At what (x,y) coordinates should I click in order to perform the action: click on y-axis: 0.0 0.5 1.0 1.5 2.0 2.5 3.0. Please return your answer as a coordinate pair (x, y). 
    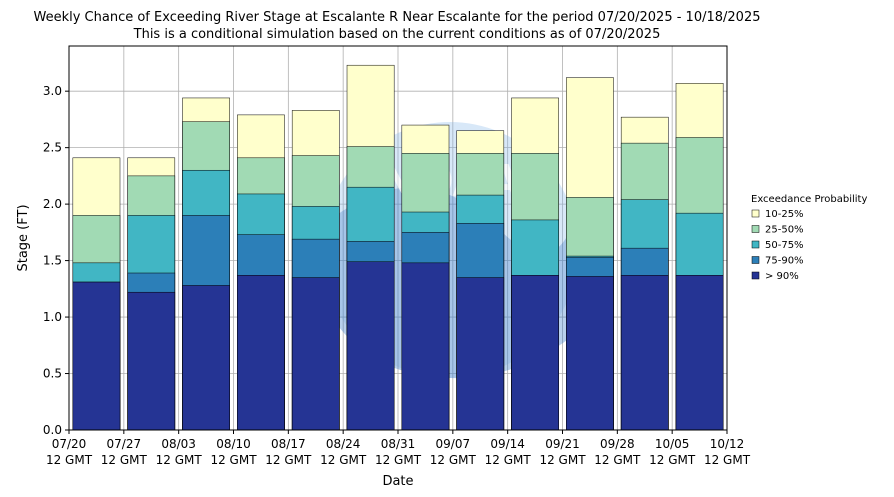
    Looking at the image, I should click on (56, 260).